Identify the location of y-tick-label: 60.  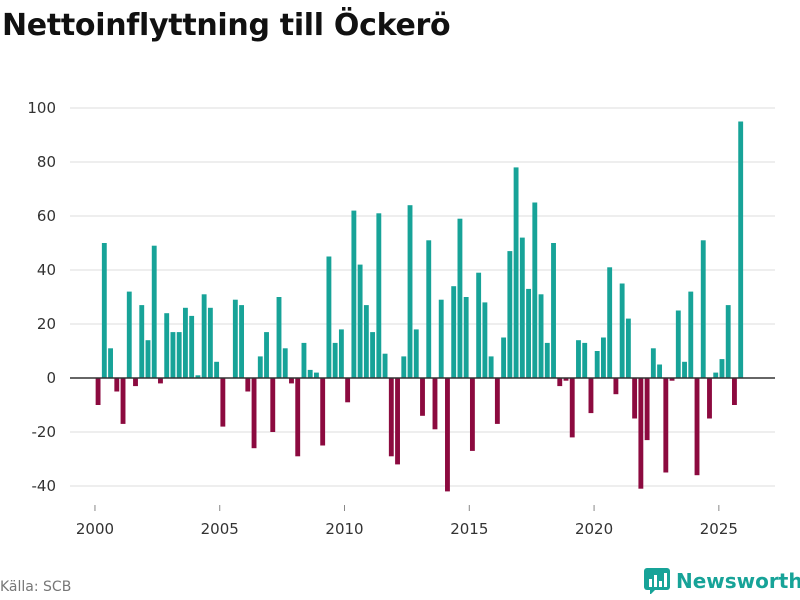
(46, 216).